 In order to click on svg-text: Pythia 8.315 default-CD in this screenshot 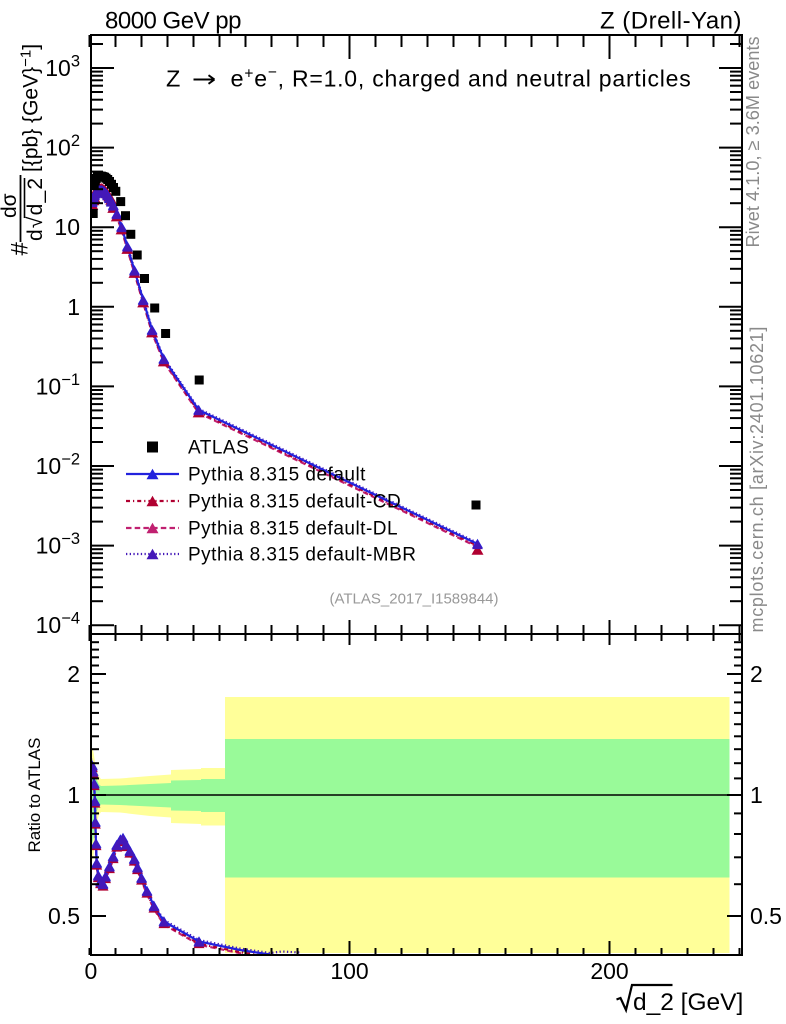, I will do `click(294, 502)`.